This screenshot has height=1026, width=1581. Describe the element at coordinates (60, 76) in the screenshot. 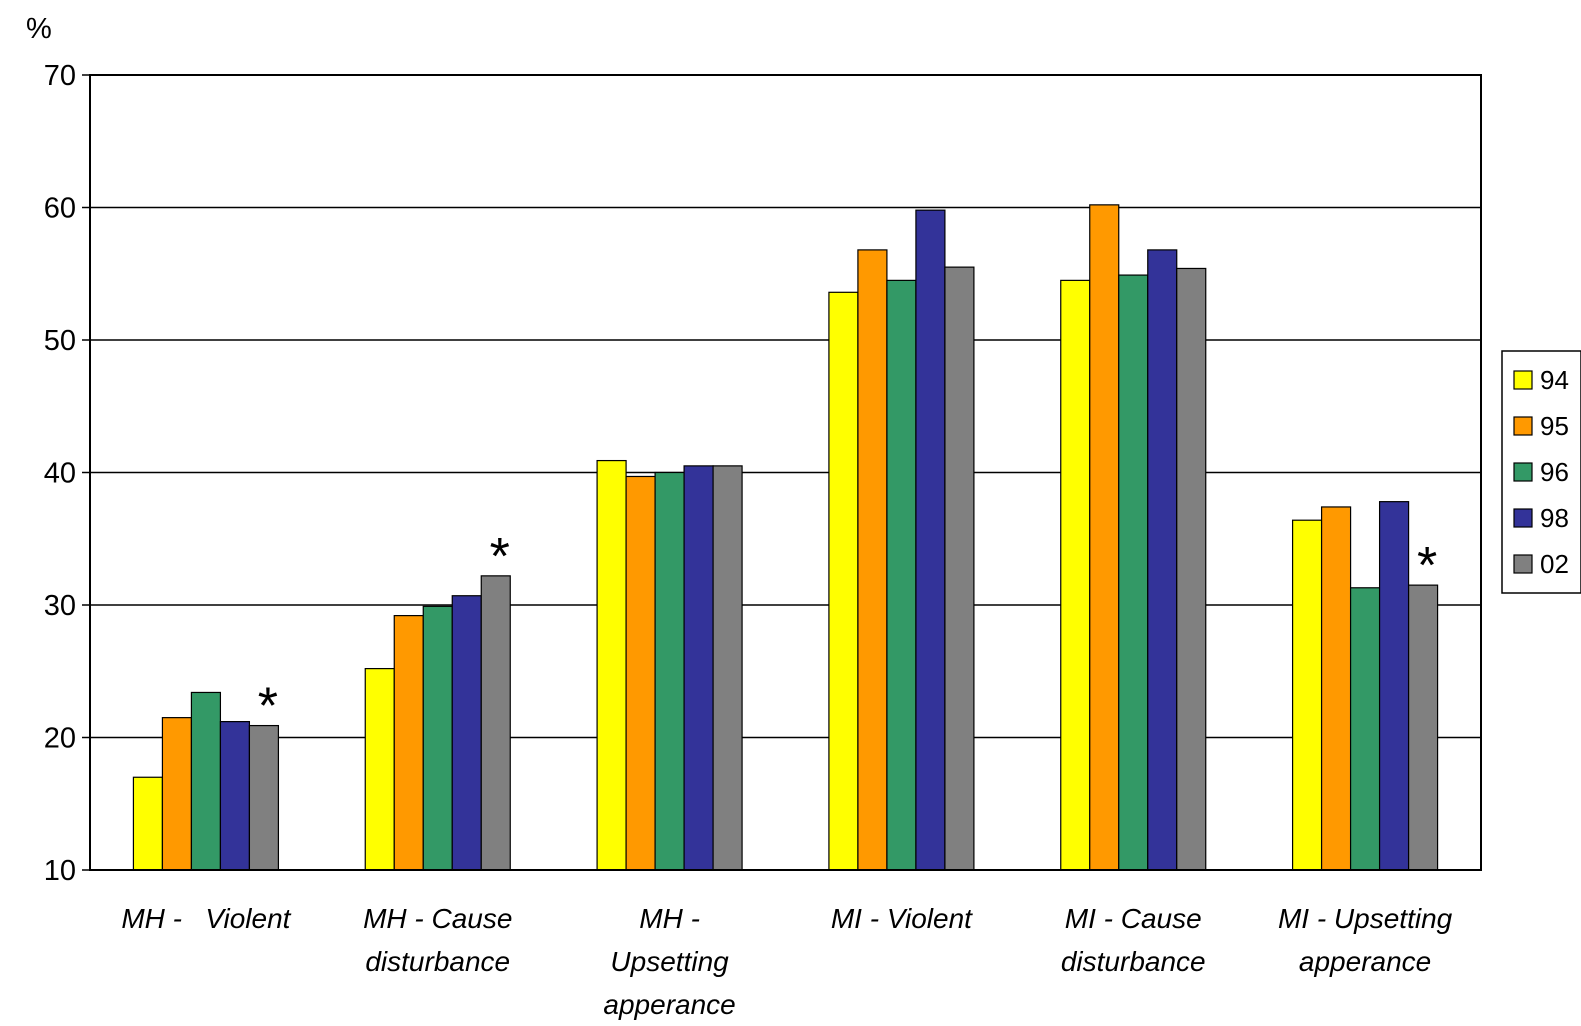

I see `y-tick-label: 70` at that location.